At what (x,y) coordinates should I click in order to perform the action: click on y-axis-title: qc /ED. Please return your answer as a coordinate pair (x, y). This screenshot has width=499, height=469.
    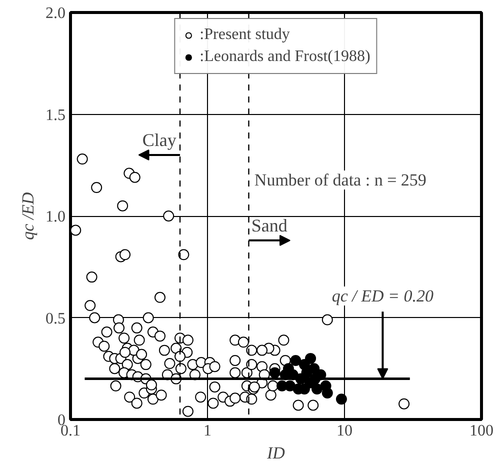
    Looking at the image, I should click on (28, 215).